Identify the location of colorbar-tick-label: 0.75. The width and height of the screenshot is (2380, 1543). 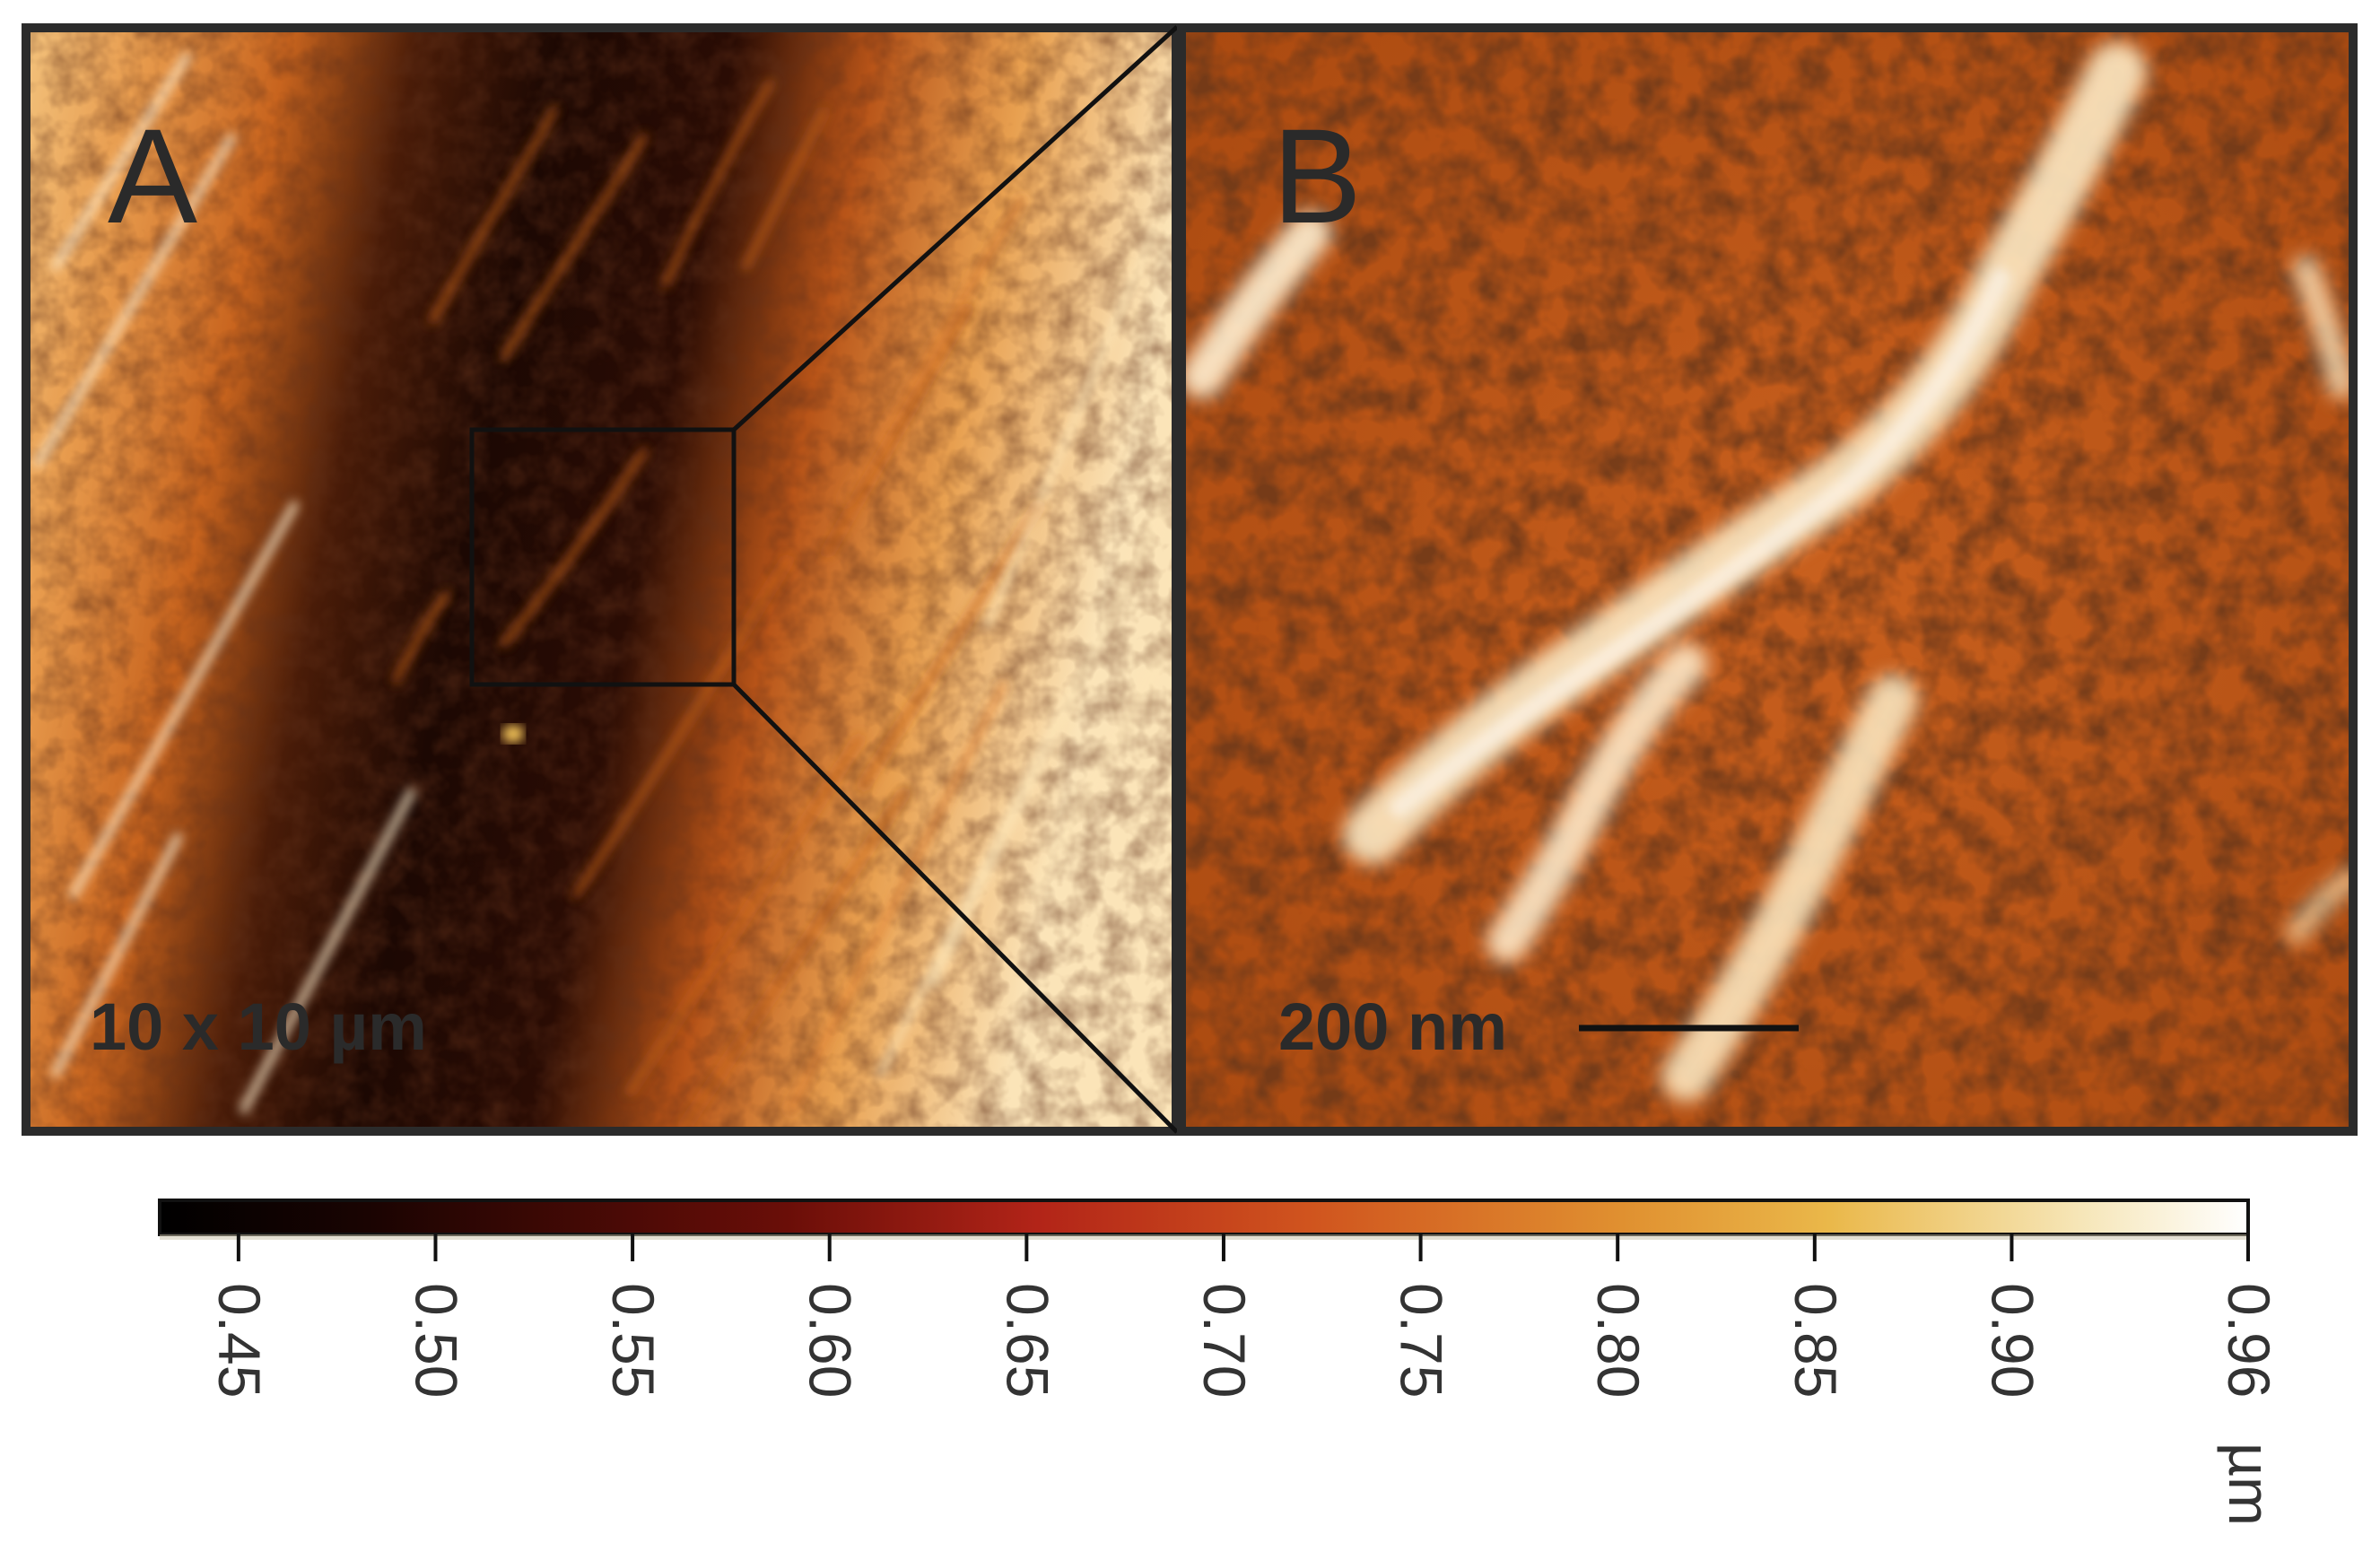
(1422, 1341).